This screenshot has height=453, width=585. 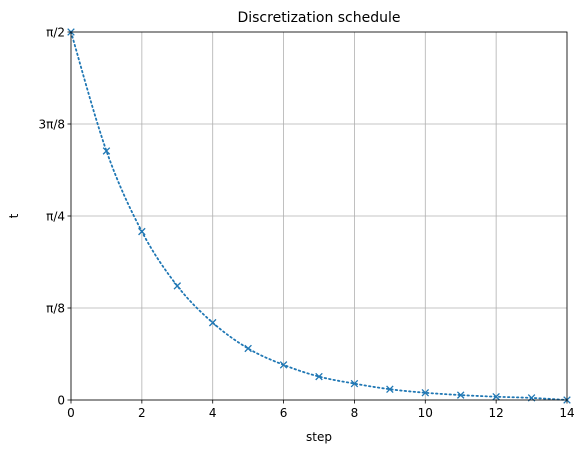 What do you see at coordinates (284, 413) in the screenshot?
I see `x-tick-label: 6` at bounding box center [284, 413].